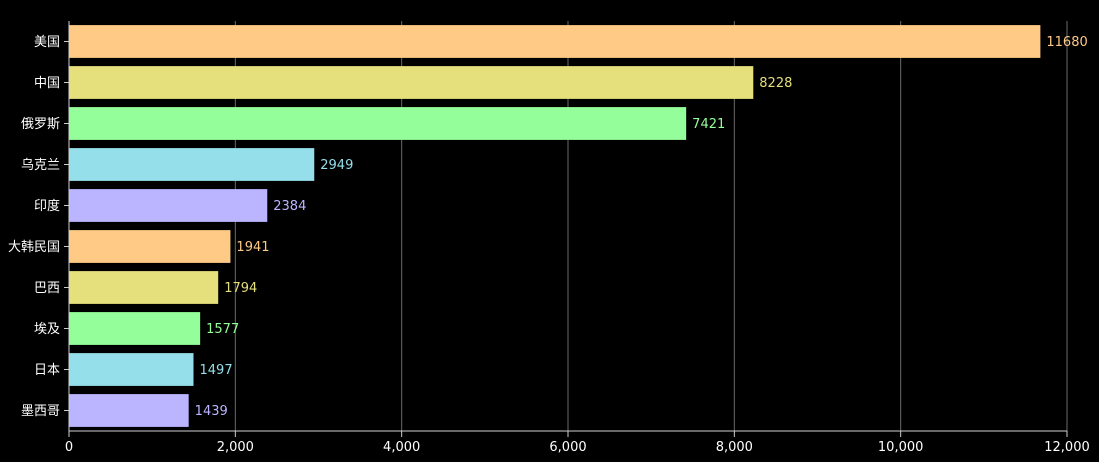 Image resolution: width=1099 pixels, height=462 pixels. I want to click on x-tick-label: 0, so click(69, 447).